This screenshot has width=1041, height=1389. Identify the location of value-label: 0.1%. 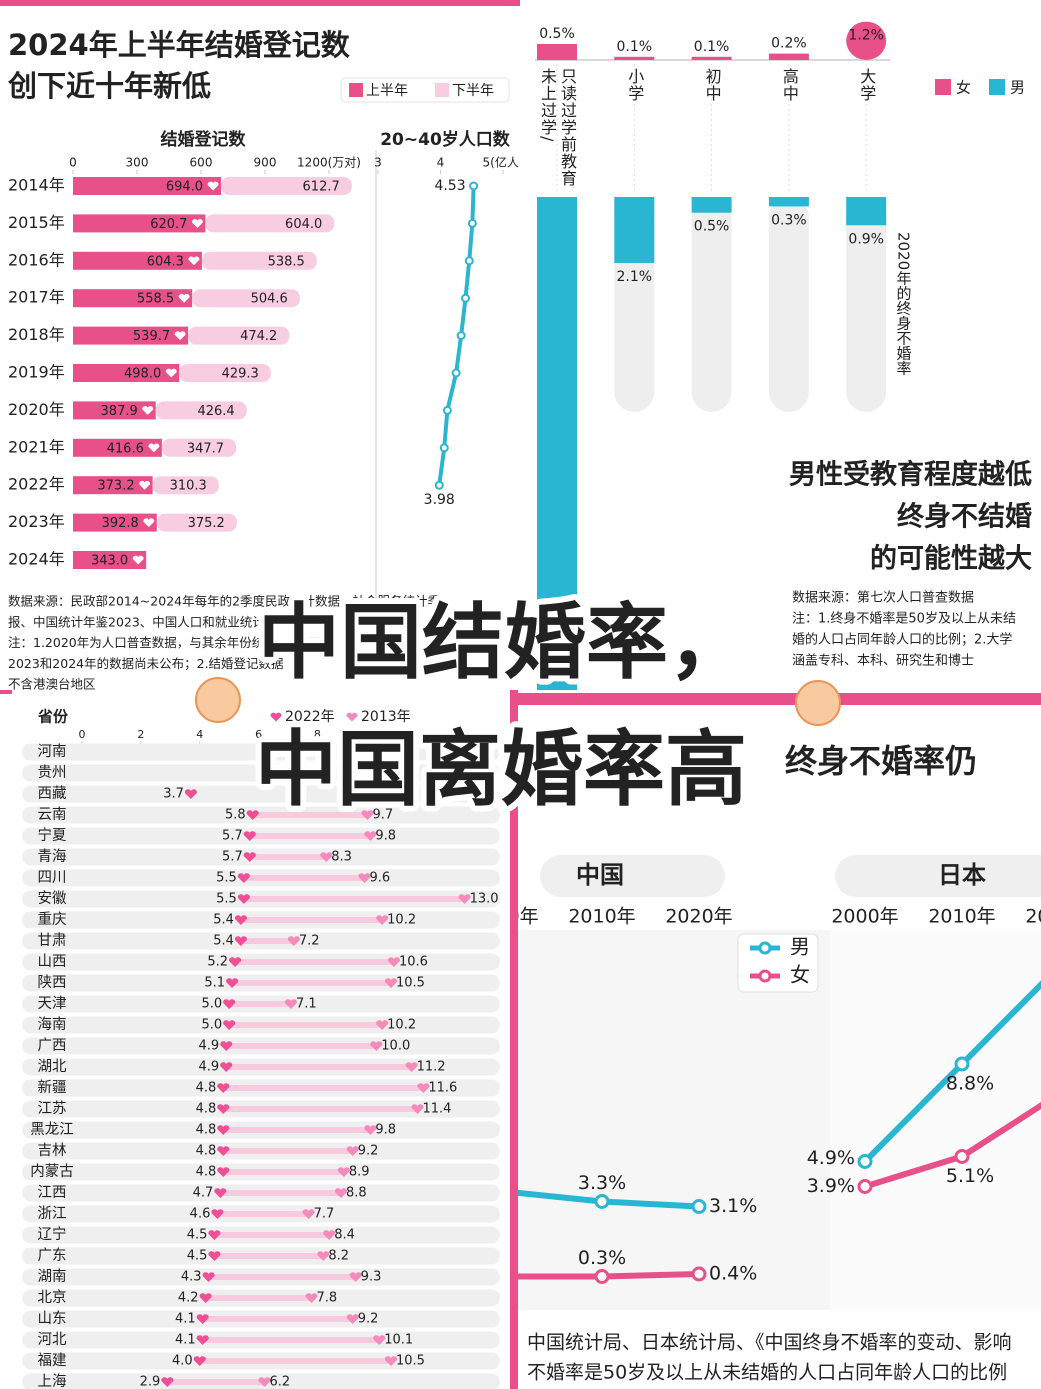
(712, 47).